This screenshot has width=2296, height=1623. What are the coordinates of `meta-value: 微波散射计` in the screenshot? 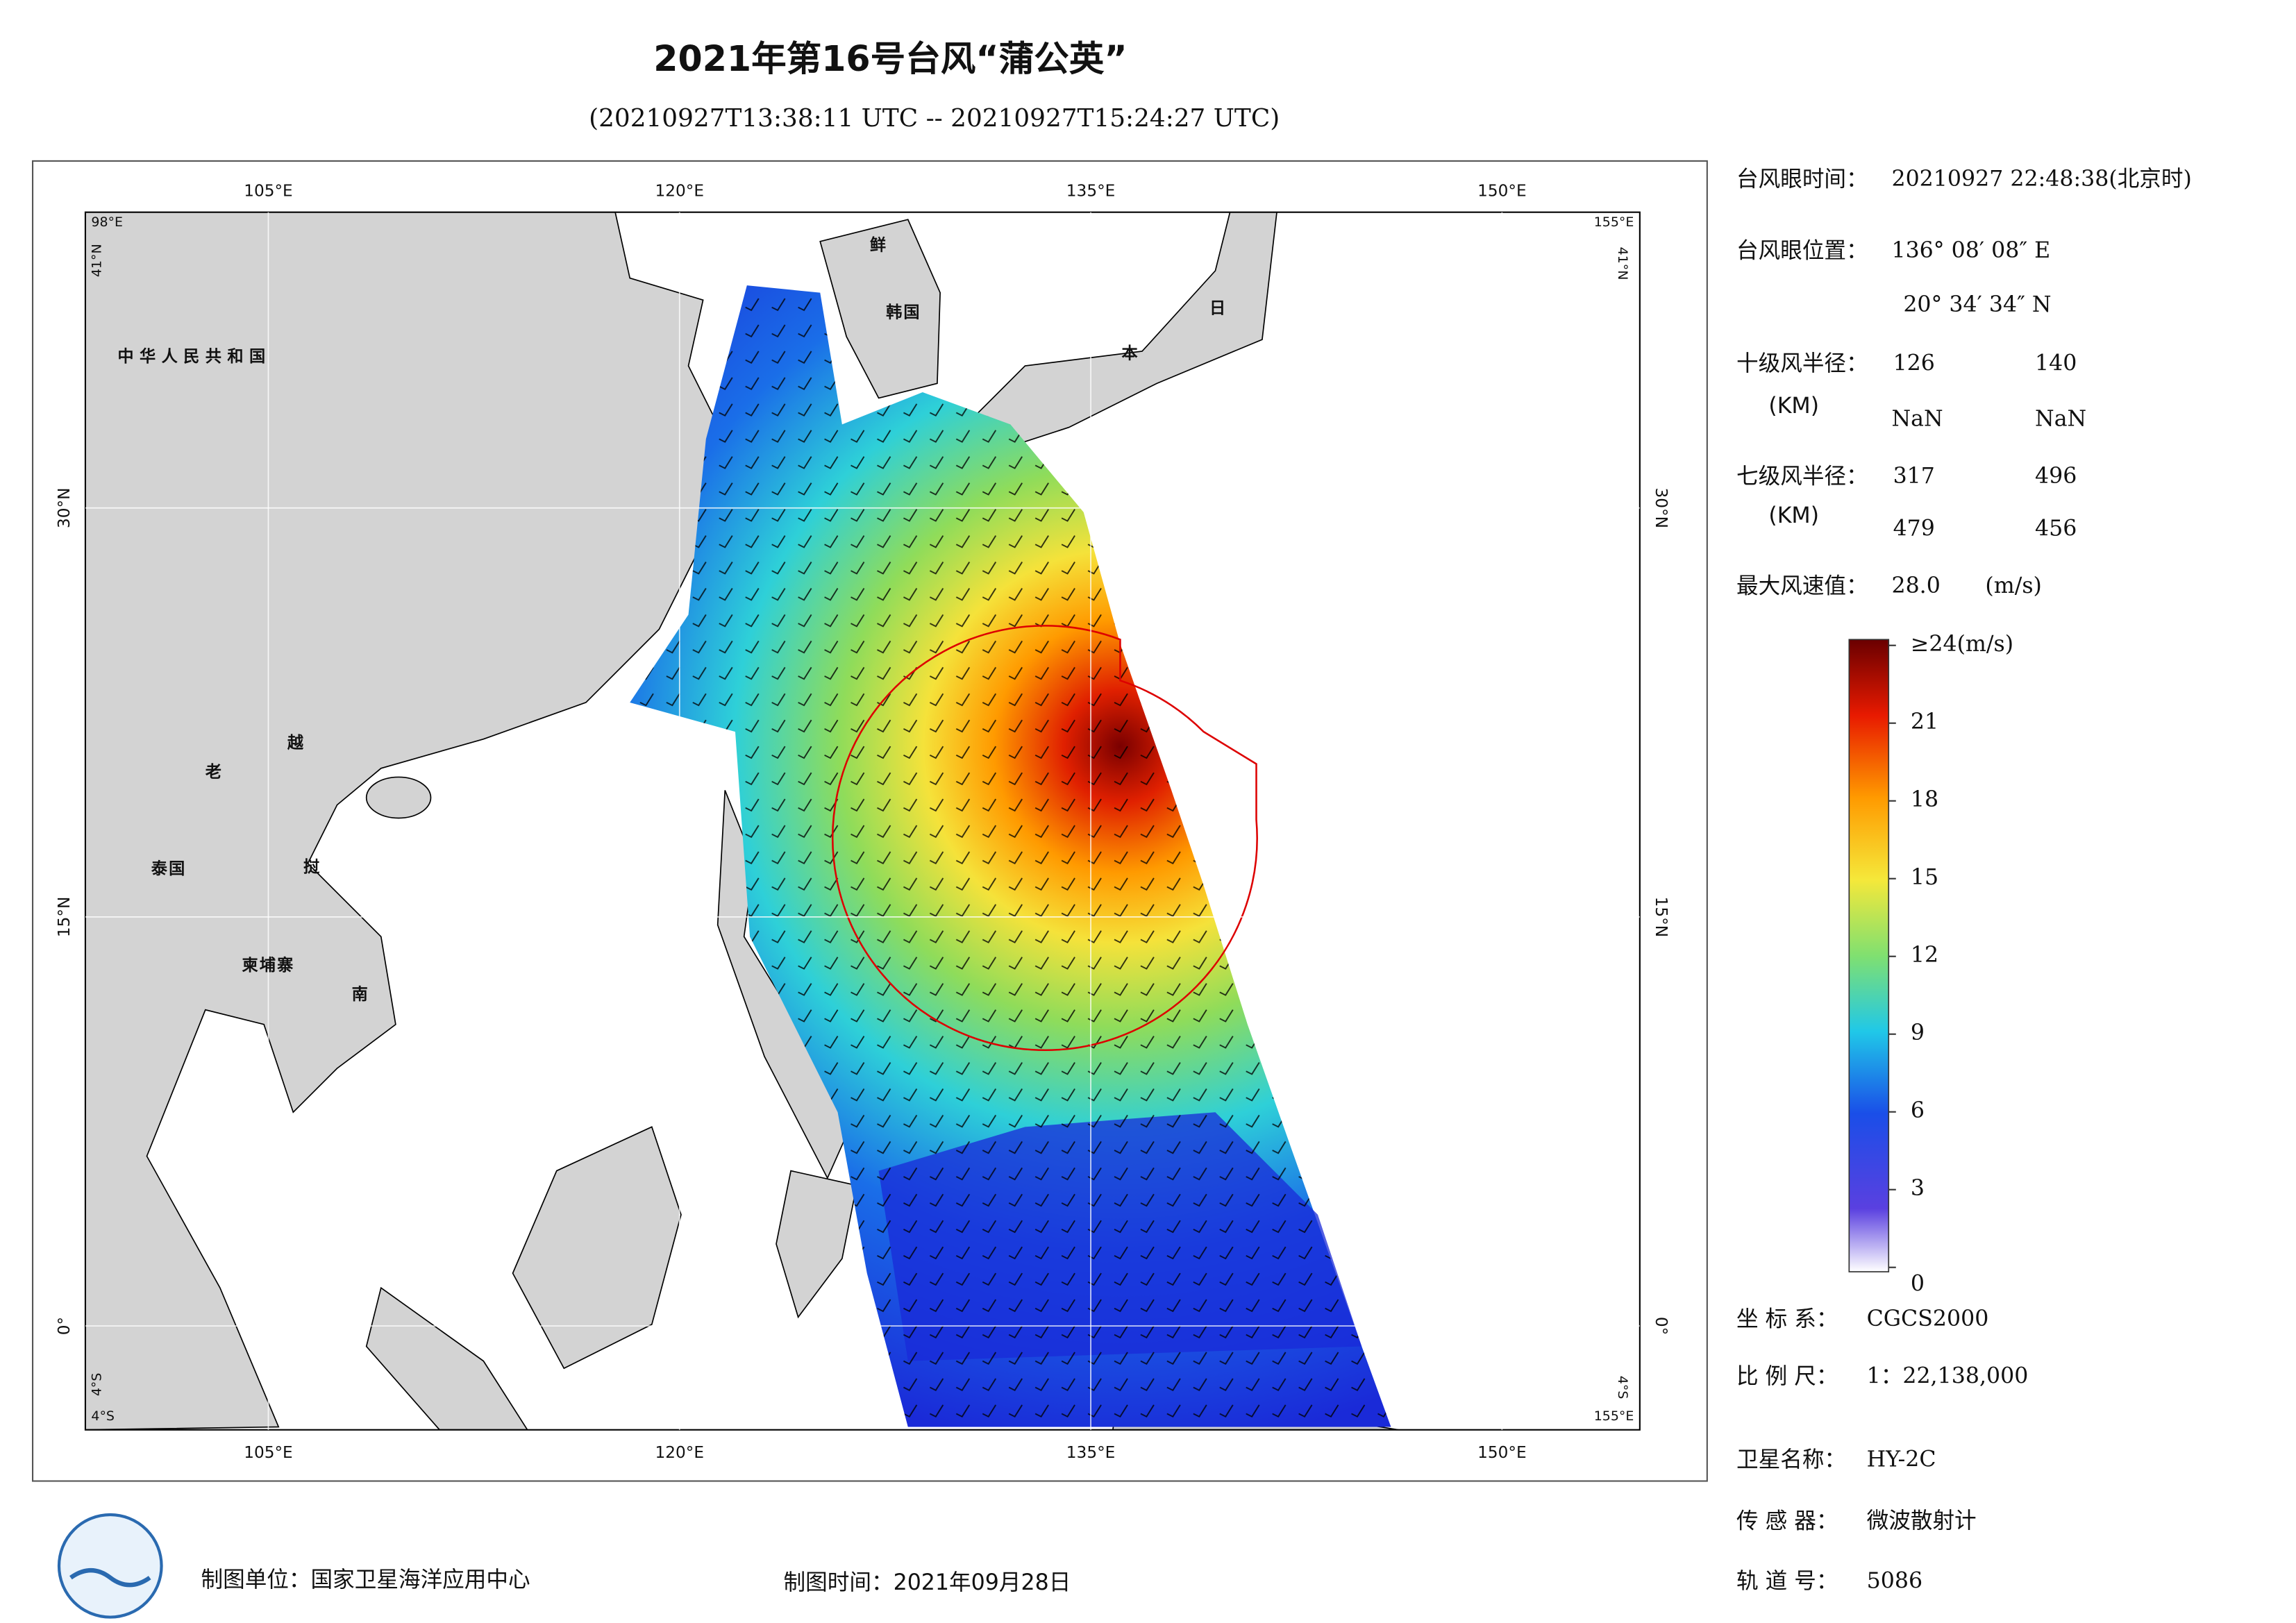 It's located at (1922, 1520).